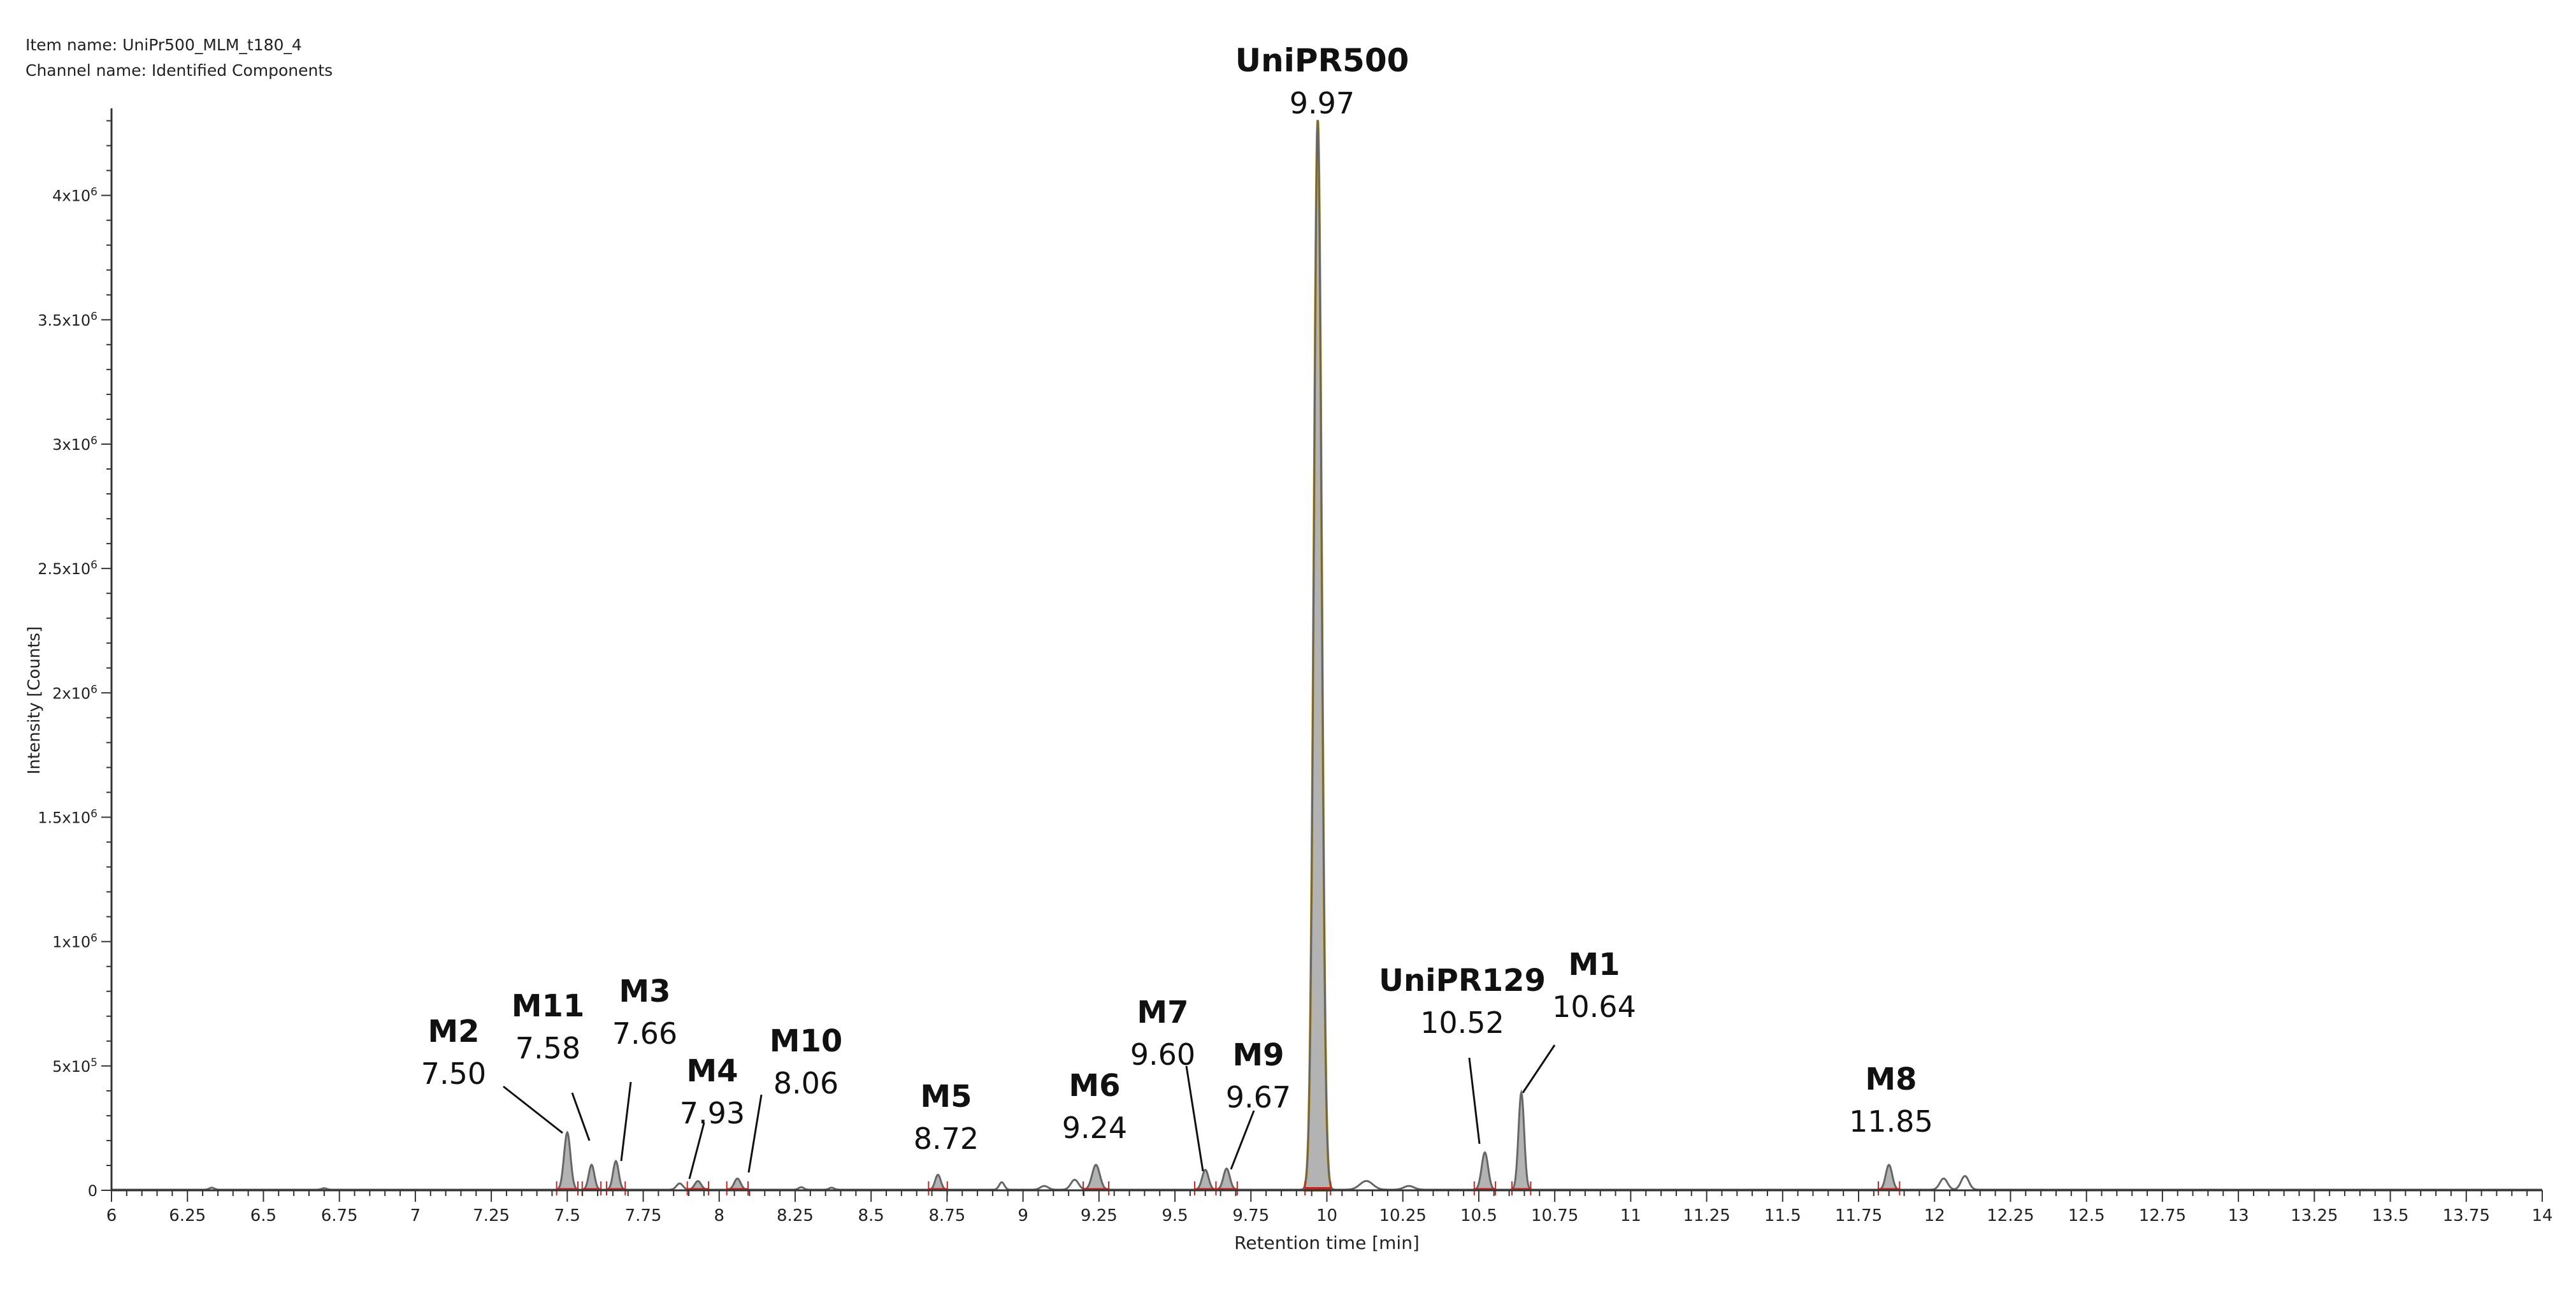 The height and width of the screenshot is (1298, 2576). I want to click on peak-retention-time-label: 10.64, so click(1594, 1007).